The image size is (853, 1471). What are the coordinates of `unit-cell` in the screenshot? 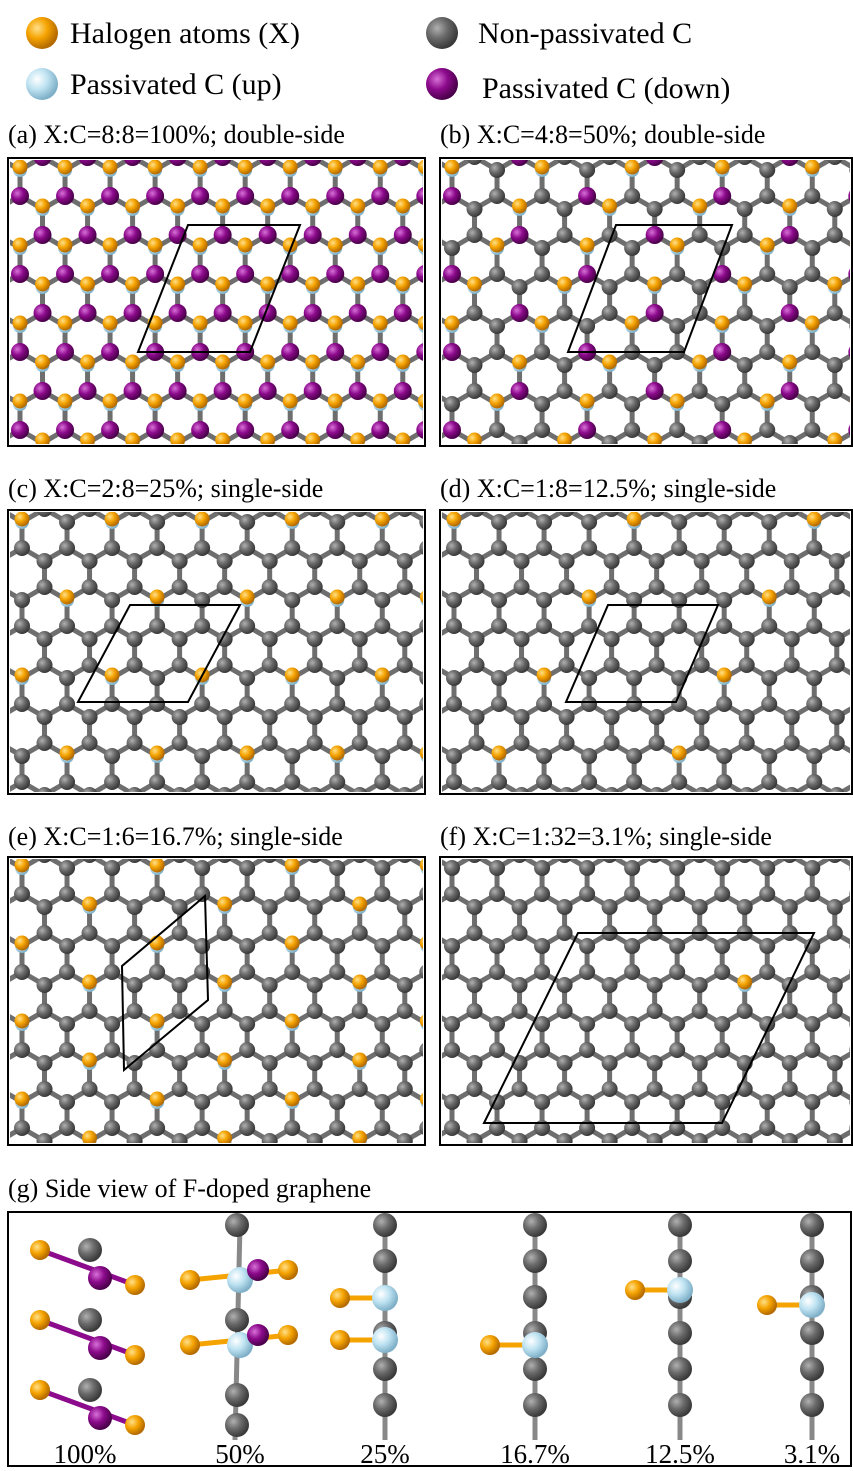 It's located at (642, 653).